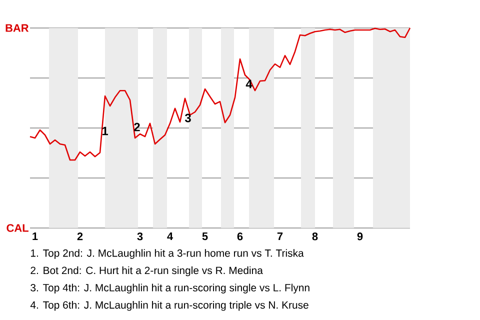 This screenshot has height=320, width=480. Describe the element at coordinates (80, 236) in the screenshot. I see `x-tick-label: 2` at that location.